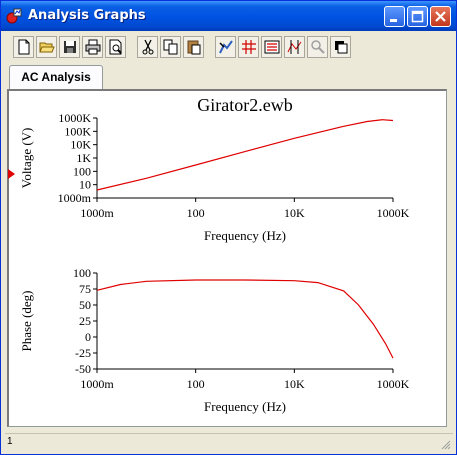 The height and width of the screenshot is (455, 457). I want to click on cut-button, so click(147, 47).